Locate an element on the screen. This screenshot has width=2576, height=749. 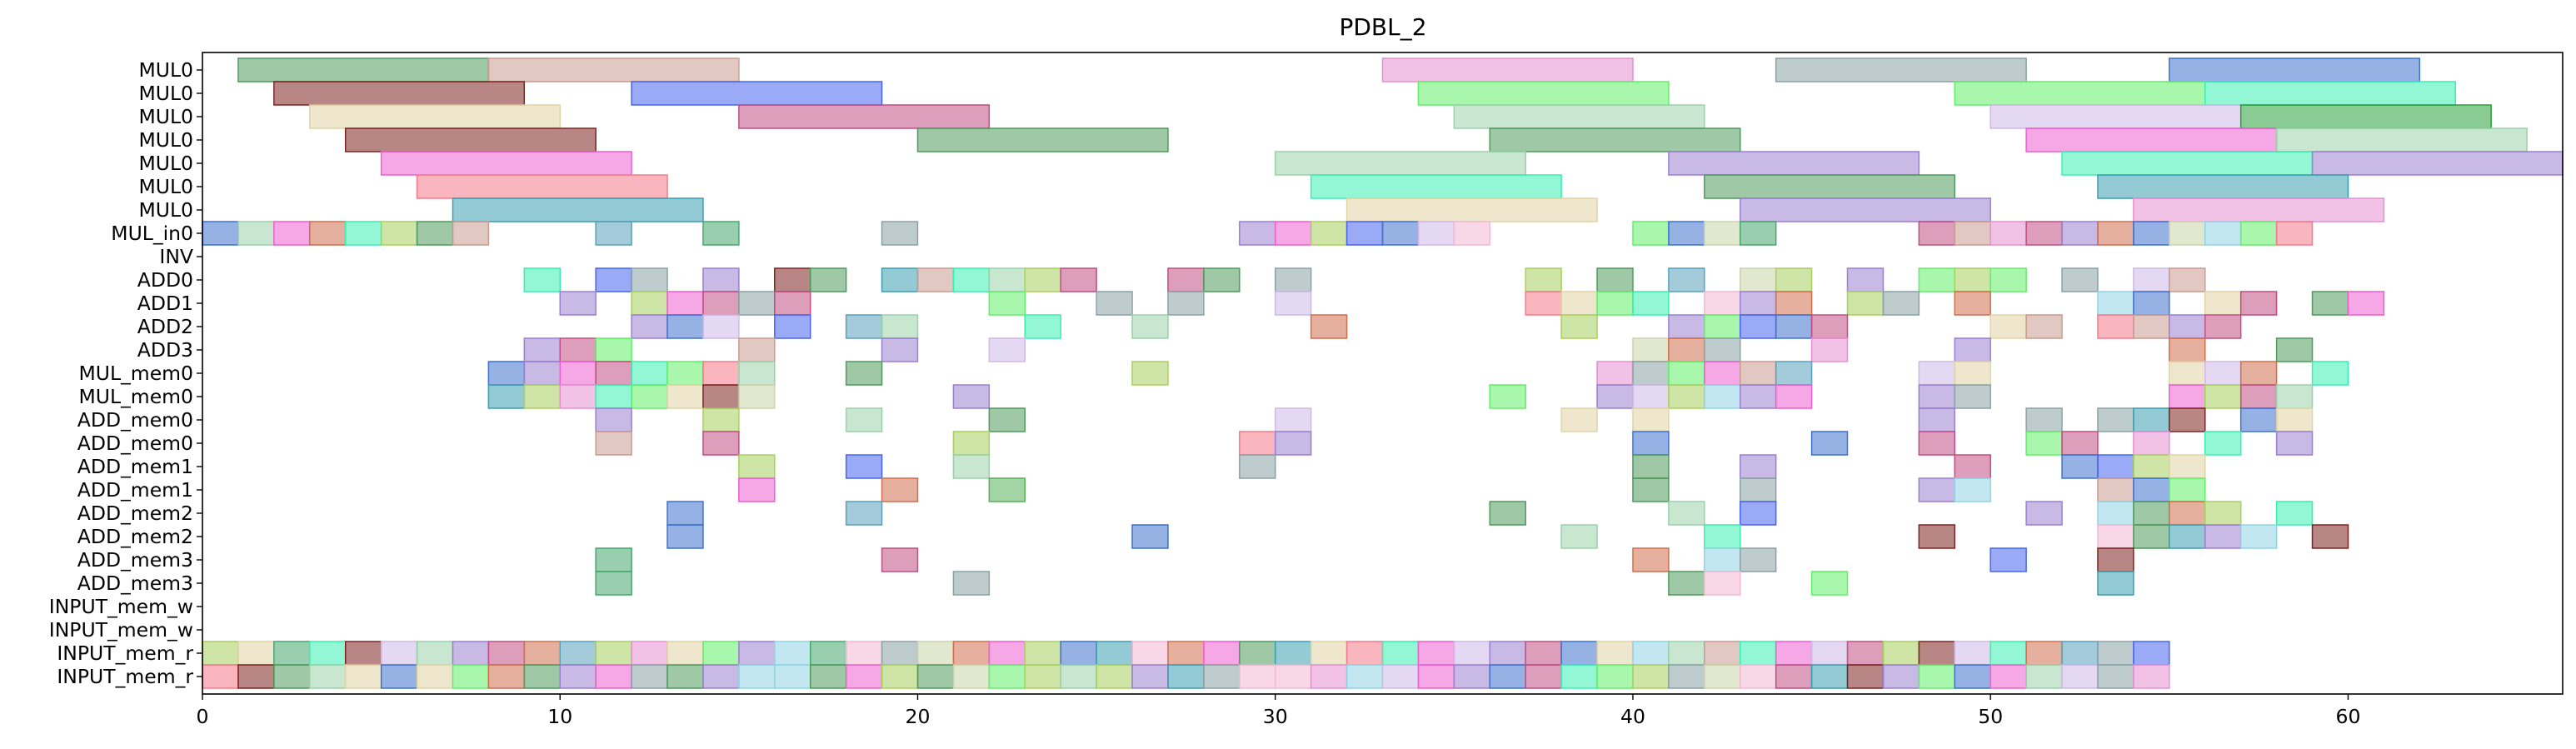
y-tick-label: MUL_mem0 is located at coordinates (135, 373).